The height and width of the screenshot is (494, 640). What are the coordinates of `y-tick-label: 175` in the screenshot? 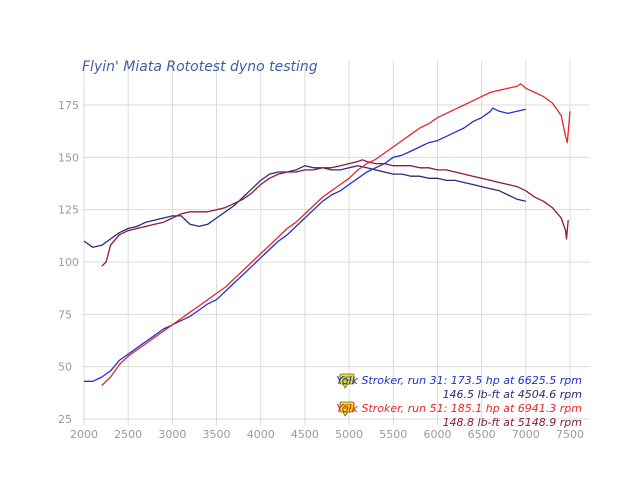 It's located at (68, 105).